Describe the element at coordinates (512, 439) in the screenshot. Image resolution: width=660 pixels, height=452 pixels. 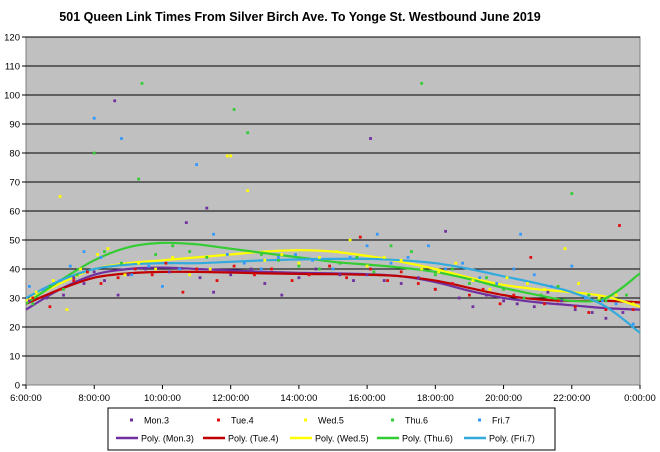
I see `legend-label: Poly. (Fri.7)` at that location.